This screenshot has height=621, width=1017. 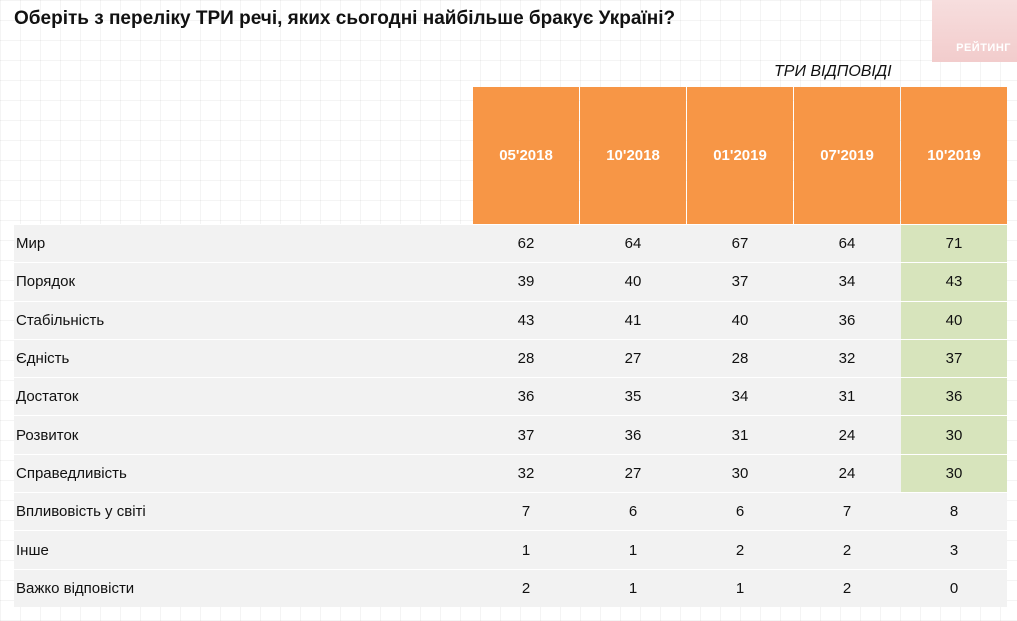 What do you see at coordinates (954, 512) in the screenshot?
I see `table-cell: 8` at bounding box center [954, 512].